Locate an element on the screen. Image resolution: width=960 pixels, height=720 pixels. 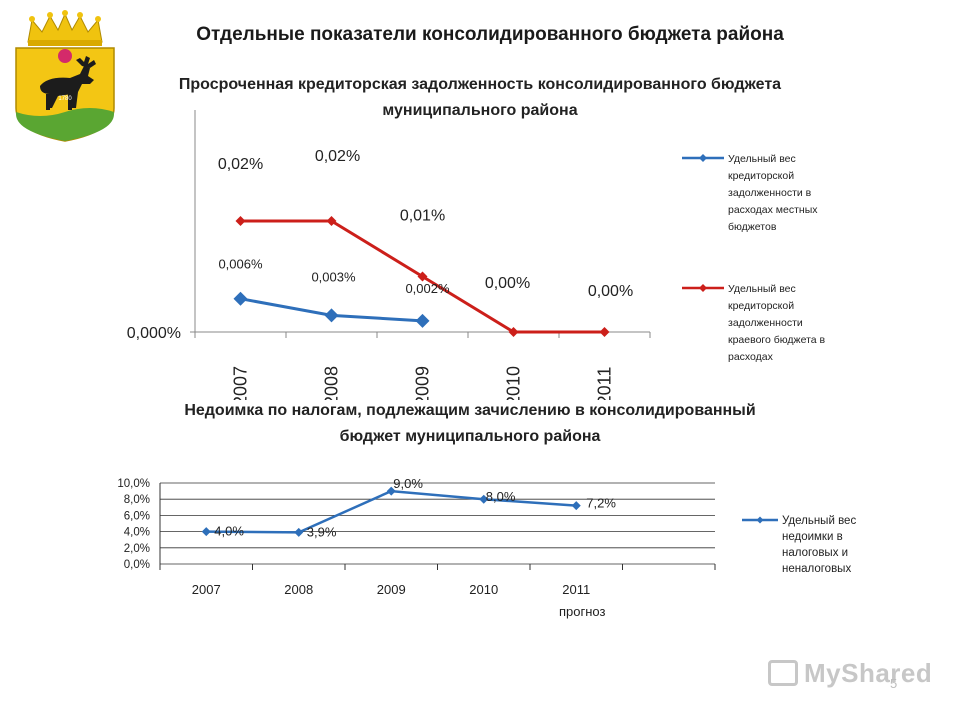
chart2-title-line: бюджет муниципального района is located at coordinates (470, 436).